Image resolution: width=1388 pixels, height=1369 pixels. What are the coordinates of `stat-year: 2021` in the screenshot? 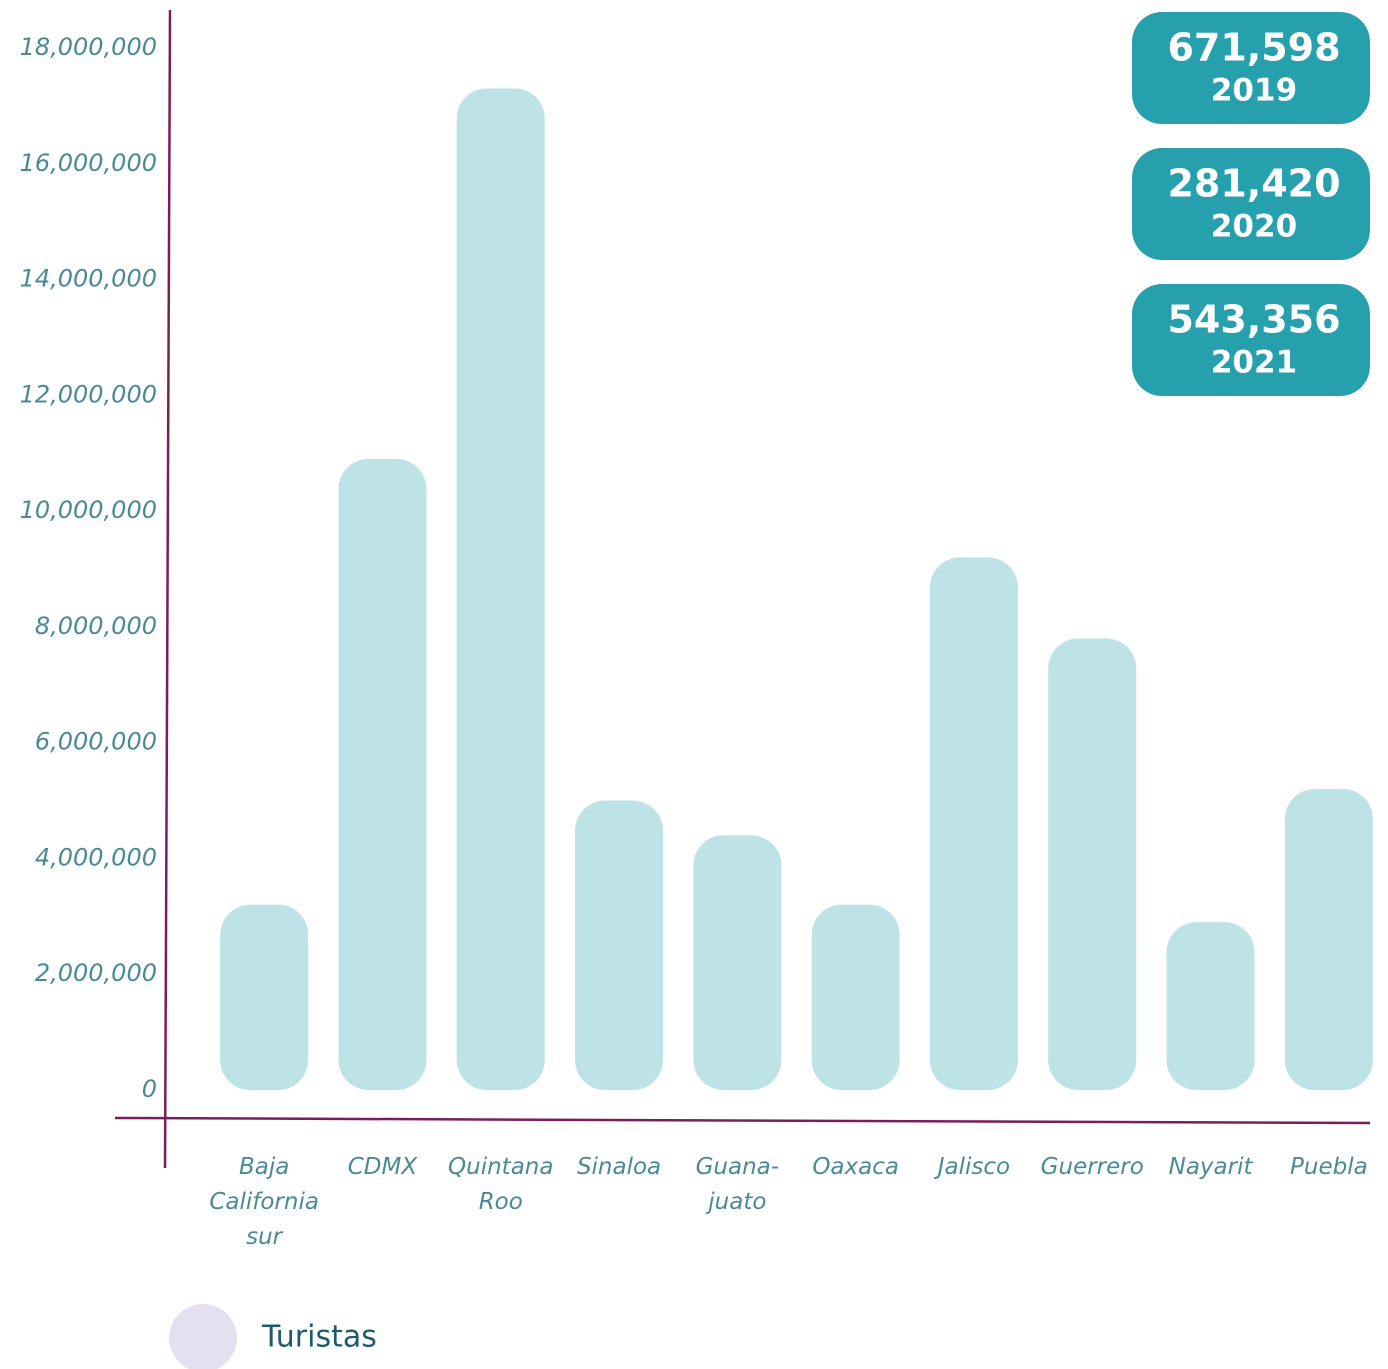 It's located at (1254, 363).